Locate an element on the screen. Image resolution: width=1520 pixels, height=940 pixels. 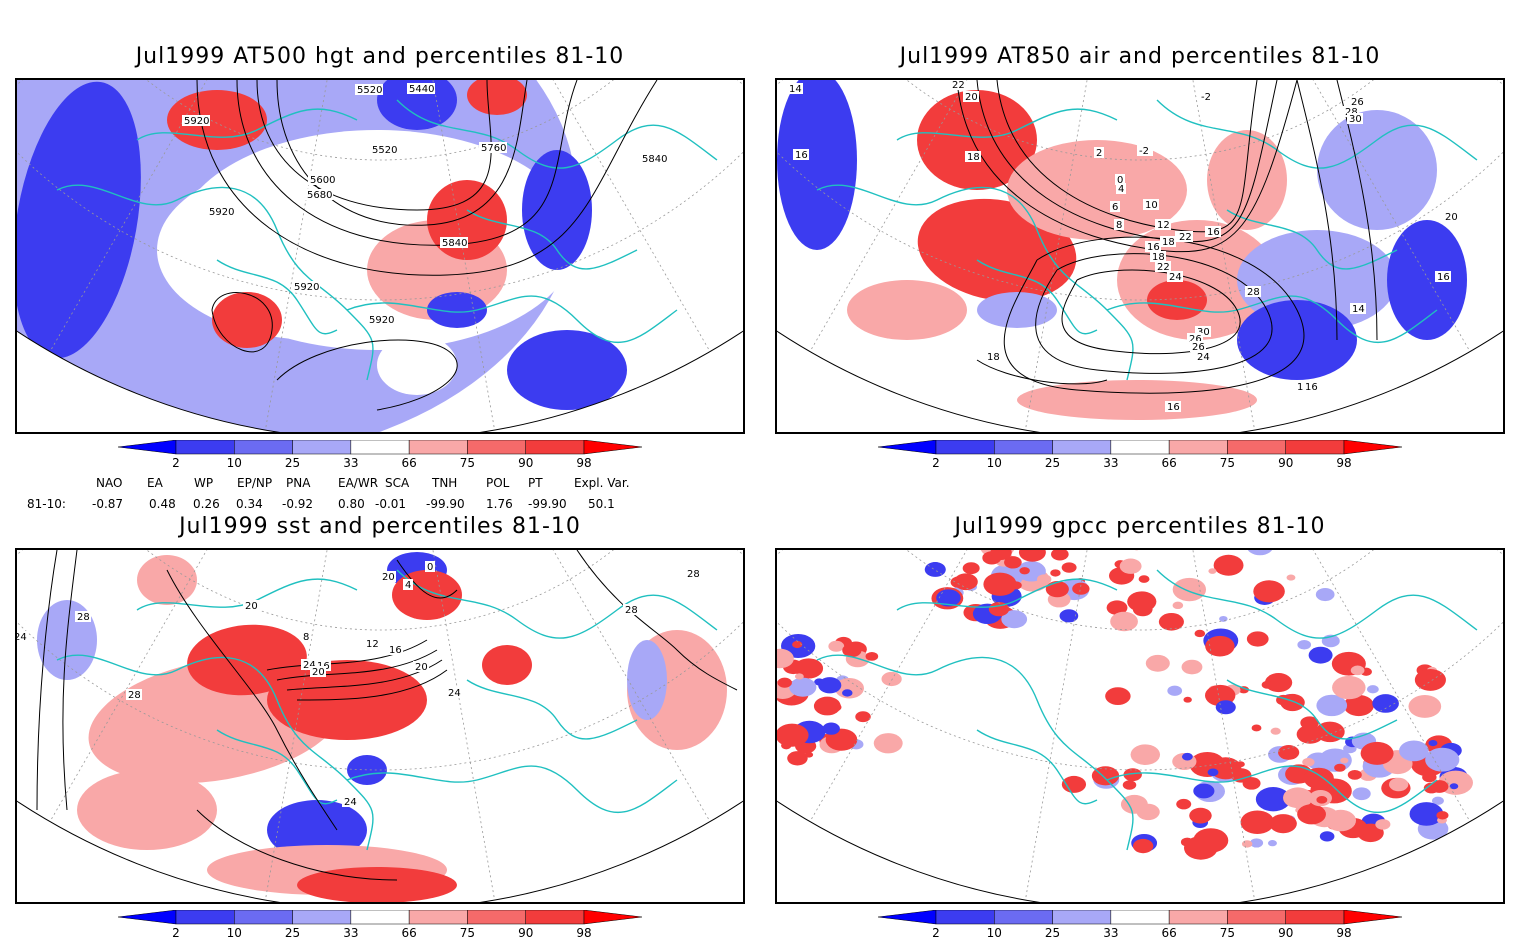
contour-label: -2 is located at coordinates (1145, 151).